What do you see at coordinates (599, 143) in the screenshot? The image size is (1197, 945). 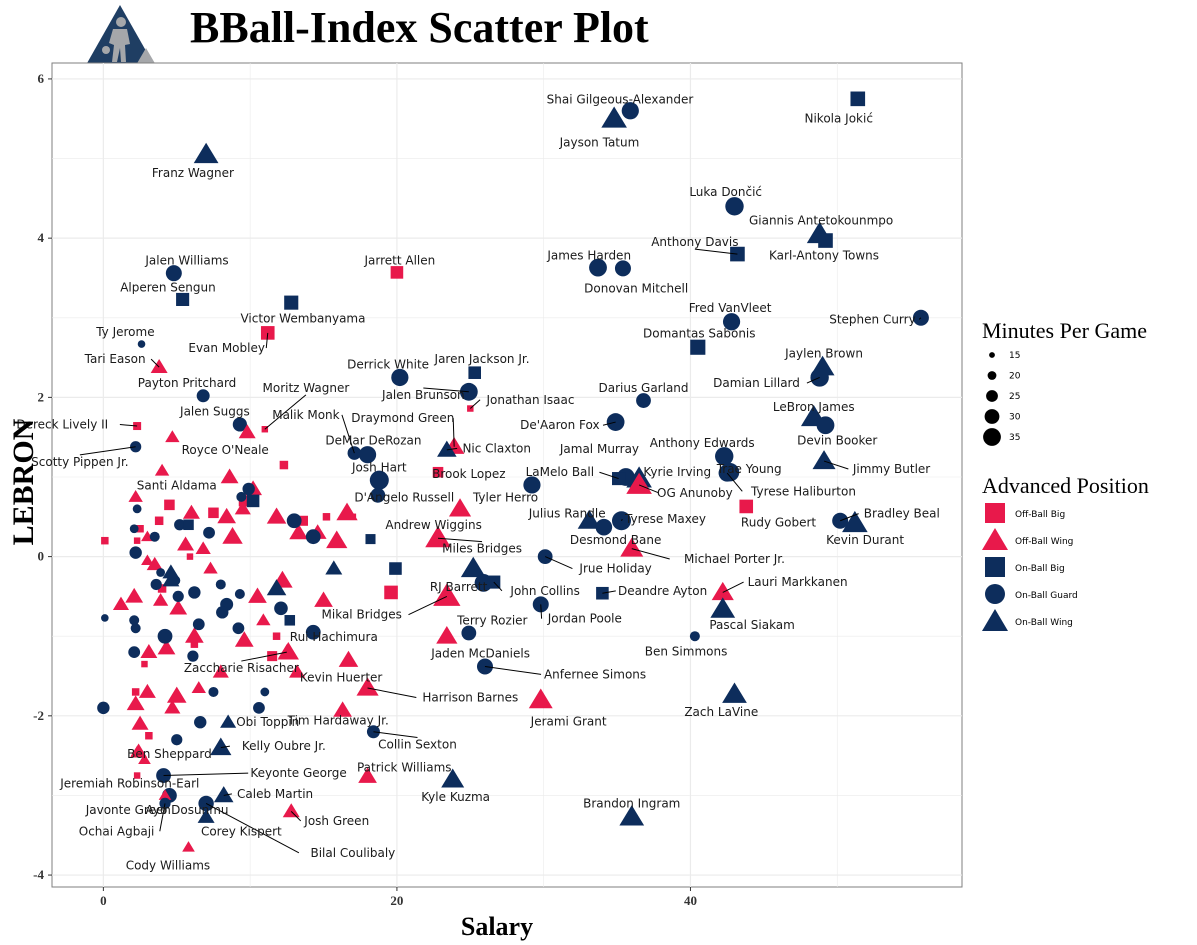 I see `point-label: Jayson Tatum` at bounding box center [599, 143].